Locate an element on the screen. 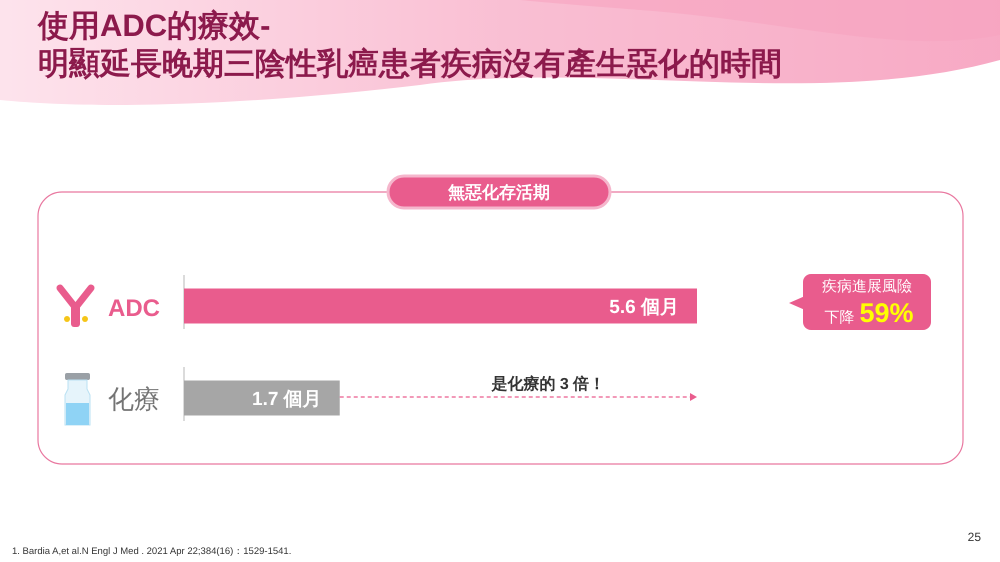 The height and width of the screenshot is (562, 1000). text: 疾病進展風險 is located at coordinates (867, 286).